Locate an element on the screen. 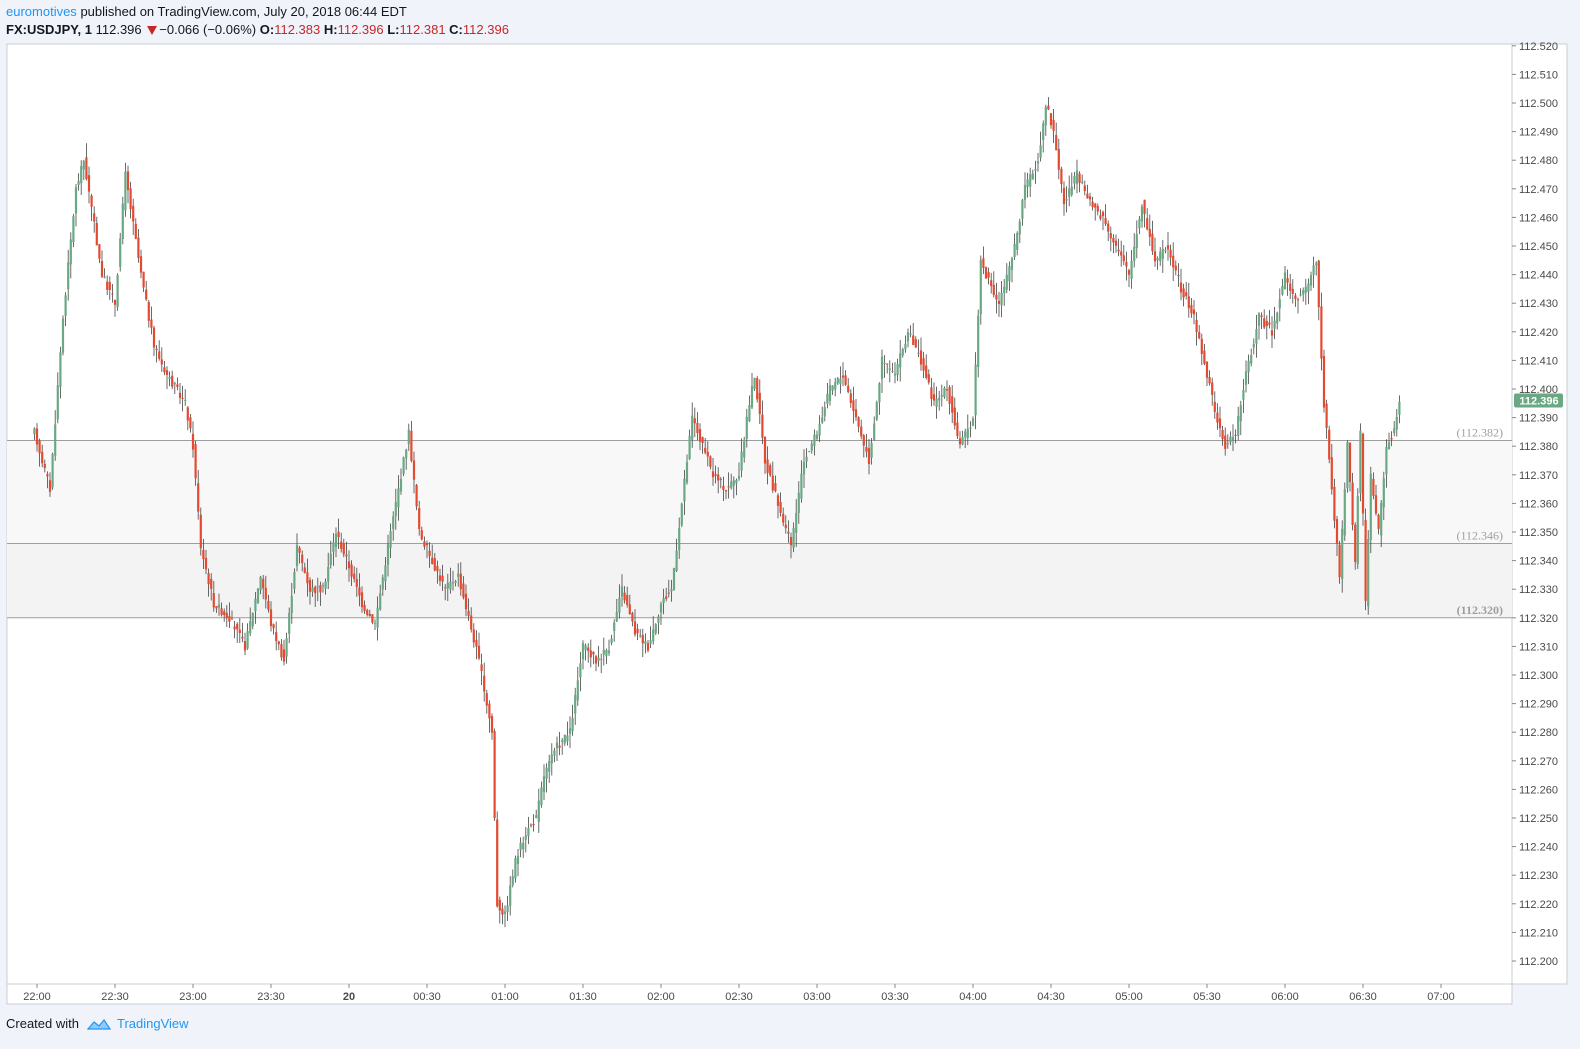  y-tick-label: 112.330 is located at coordinates (1538, 590).